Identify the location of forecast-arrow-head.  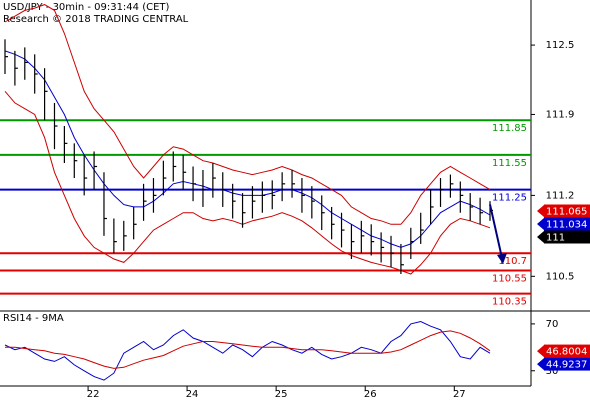
(502, 258).